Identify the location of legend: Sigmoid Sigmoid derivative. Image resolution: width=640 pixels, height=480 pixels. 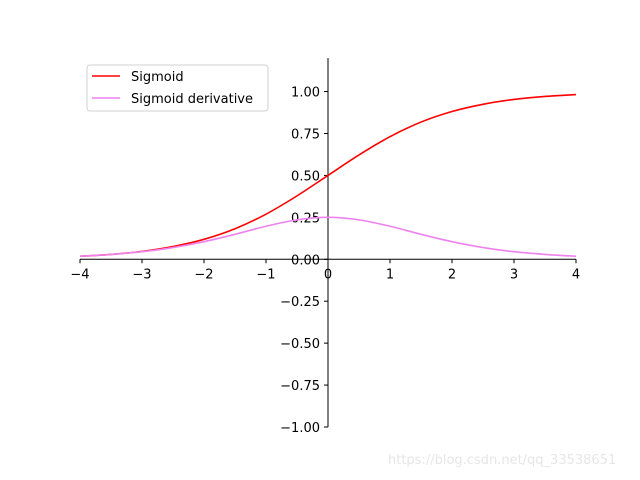
(177, 88).